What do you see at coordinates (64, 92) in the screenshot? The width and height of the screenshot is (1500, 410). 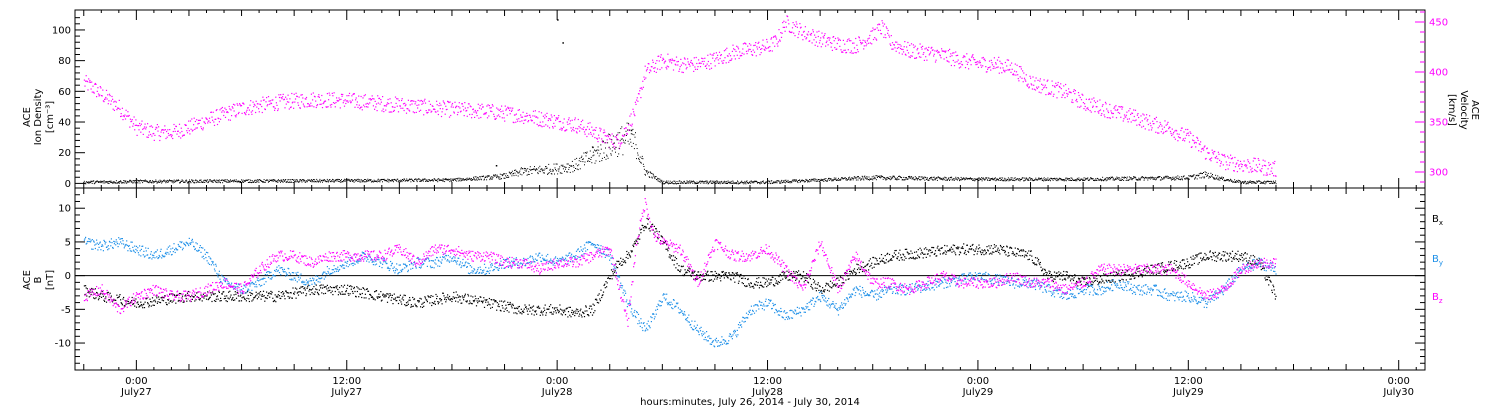 I see `top-left-tick-label: 60` at bounding box center [64, 92].